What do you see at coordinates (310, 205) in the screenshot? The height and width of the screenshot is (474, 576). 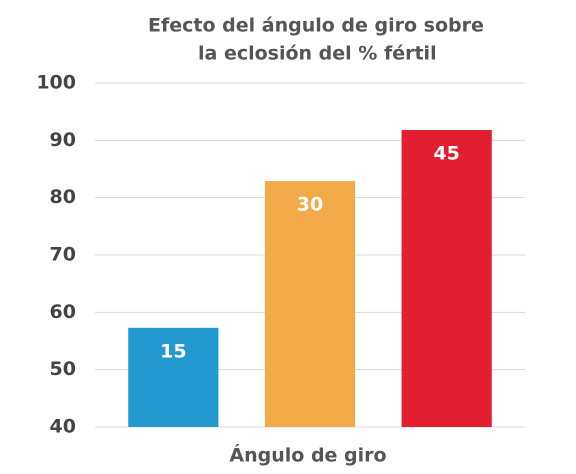 I see `category-label: 30` at bounding box center [310, 205].